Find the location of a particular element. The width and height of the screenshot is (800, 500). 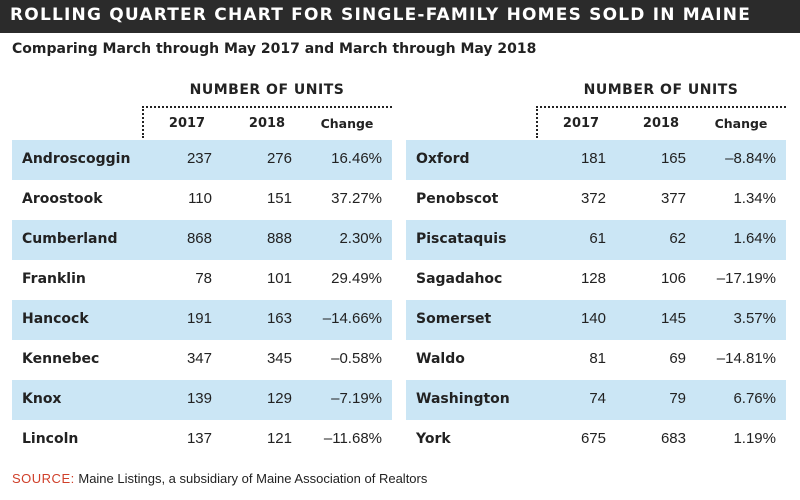

value-change: 6.76% is located at coordinates (754, 398).